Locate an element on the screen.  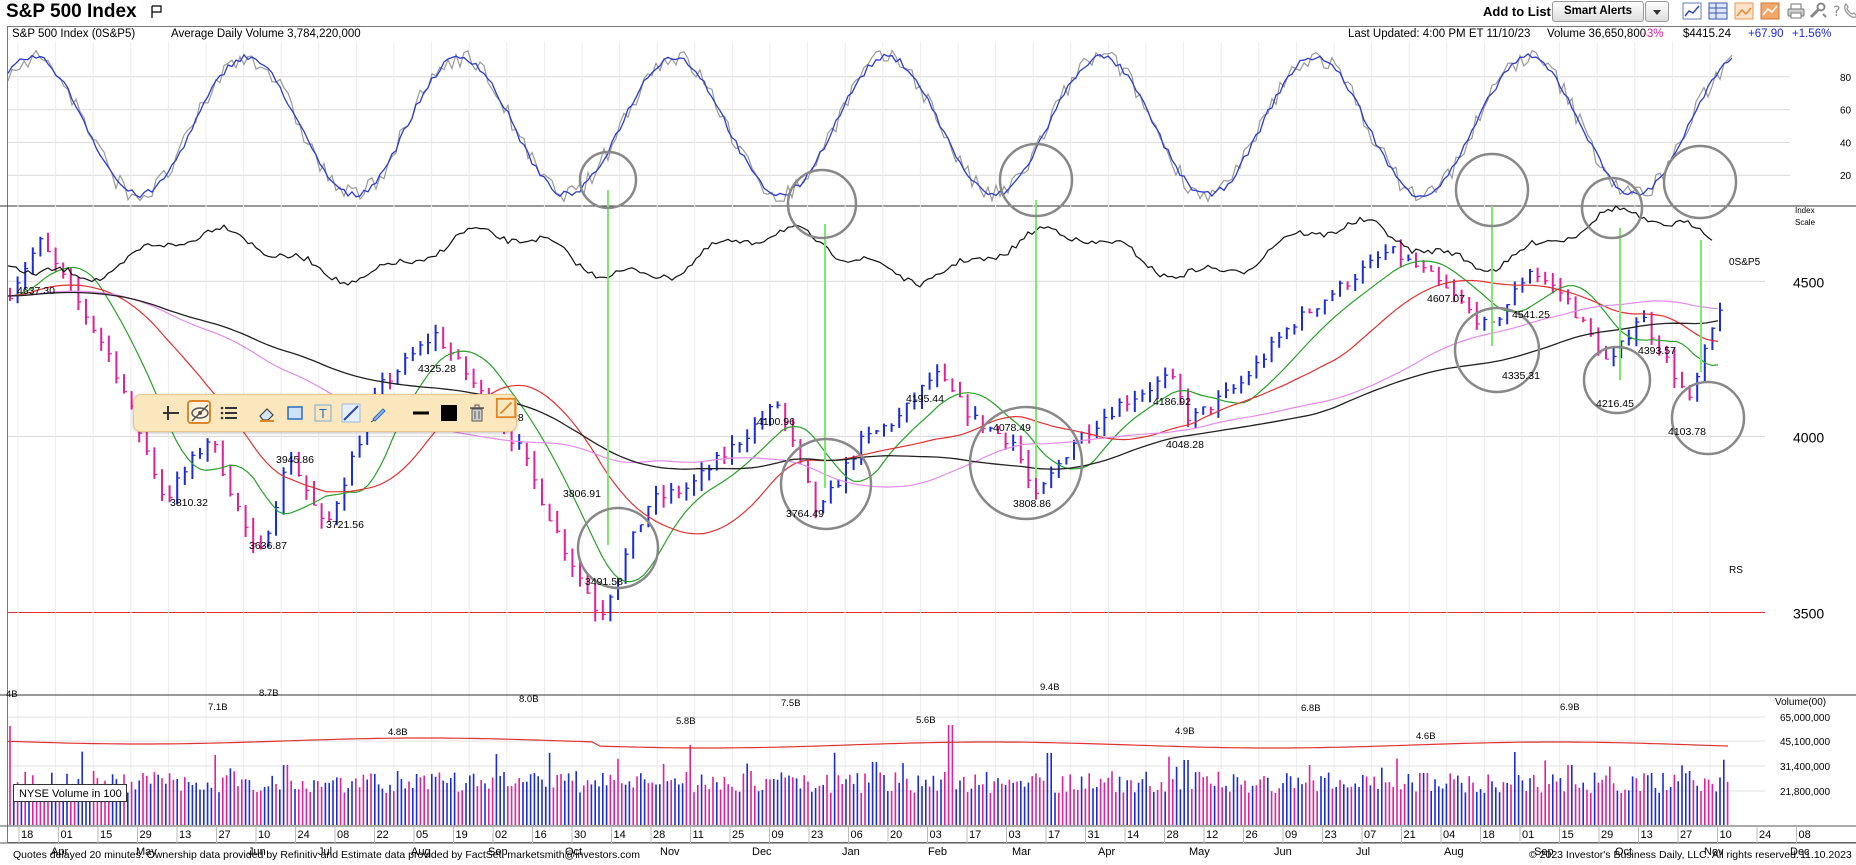
smart-alerts-button: Smart Alerts is located at coordinates (1598, 11).